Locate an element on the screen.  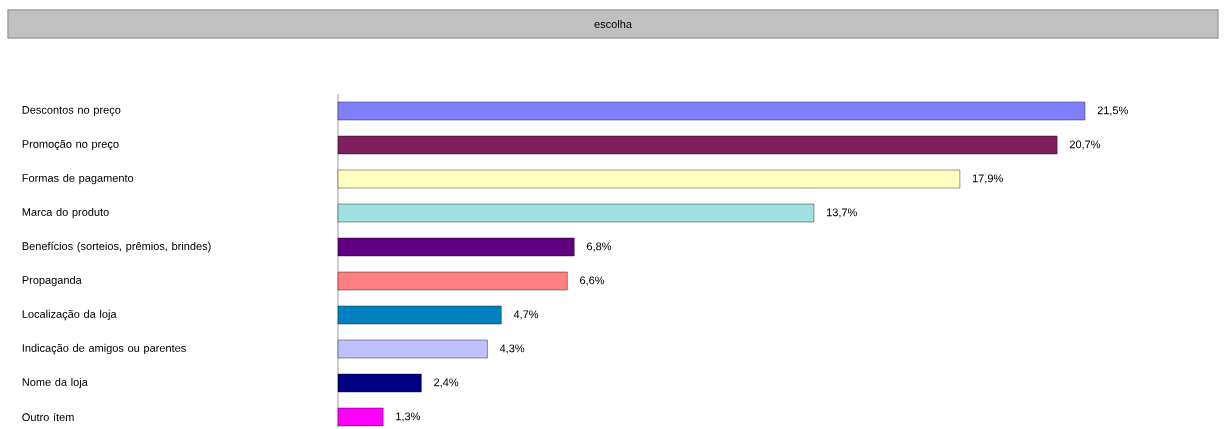
y-tick-label: Indicação de amigos ou parentes is located at coordinates (104, 349).